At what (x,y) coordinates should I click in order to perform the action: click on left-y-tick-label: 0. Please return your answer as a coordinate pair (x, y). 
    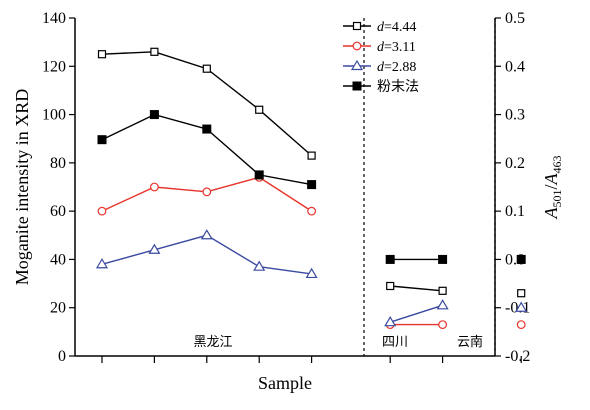
    Looking at the image, I should click on (62, 356).